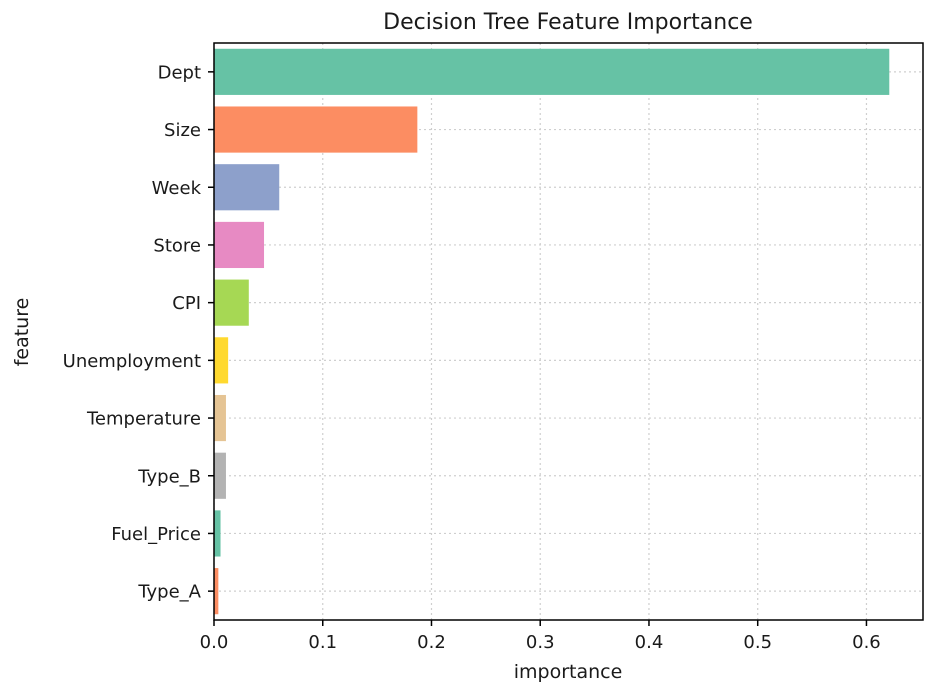 The image size is (936, 692). What do you see at coordinates (322, 642) in the screenshot?
I see `x-tick-label: 0.1` at bounding box center [322, 642].